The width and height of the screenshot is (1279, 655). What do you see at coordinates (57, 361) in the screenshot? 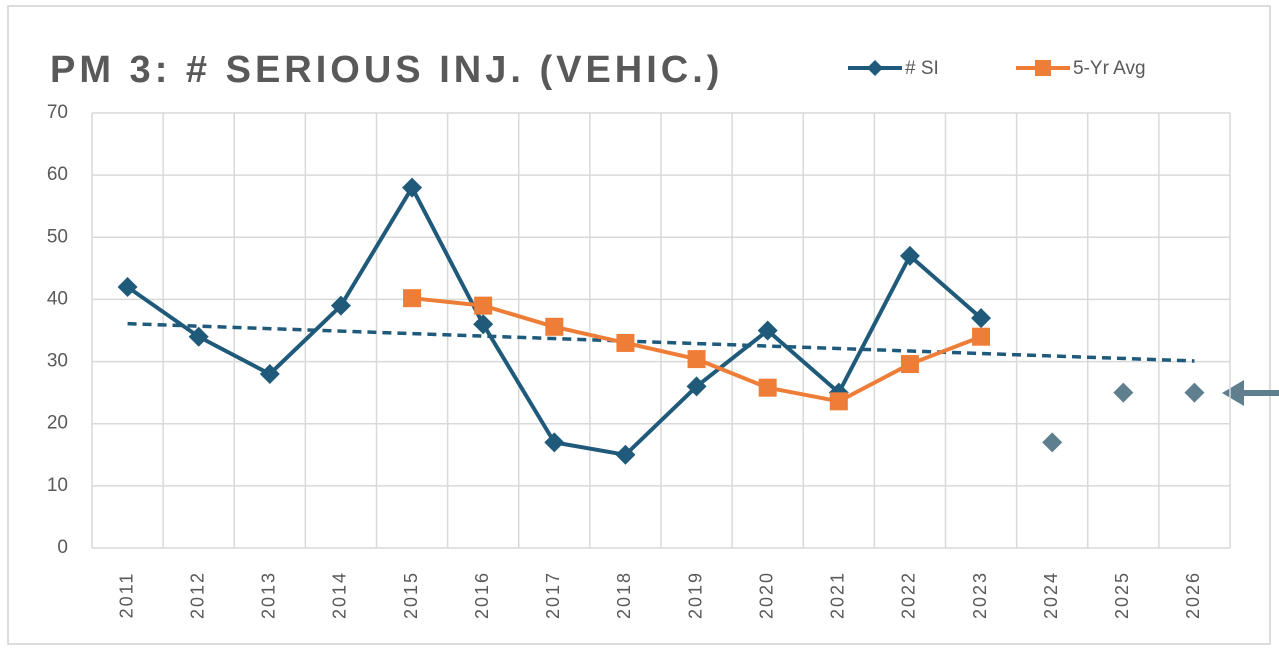
I see `y-tick-label: 30` at bounding box center [57, 361].